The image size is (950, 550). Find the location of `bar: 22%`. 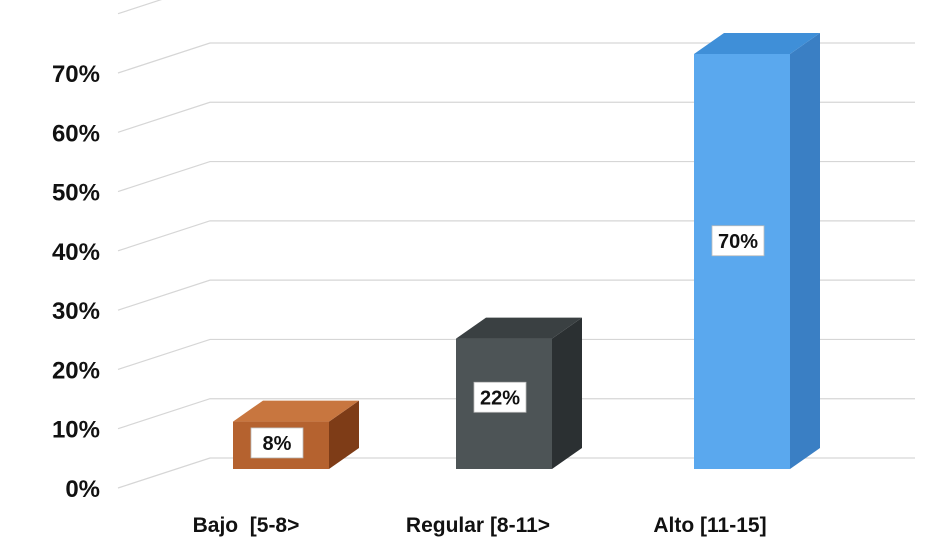

bar: 22% is located at coordinates (519, 393).